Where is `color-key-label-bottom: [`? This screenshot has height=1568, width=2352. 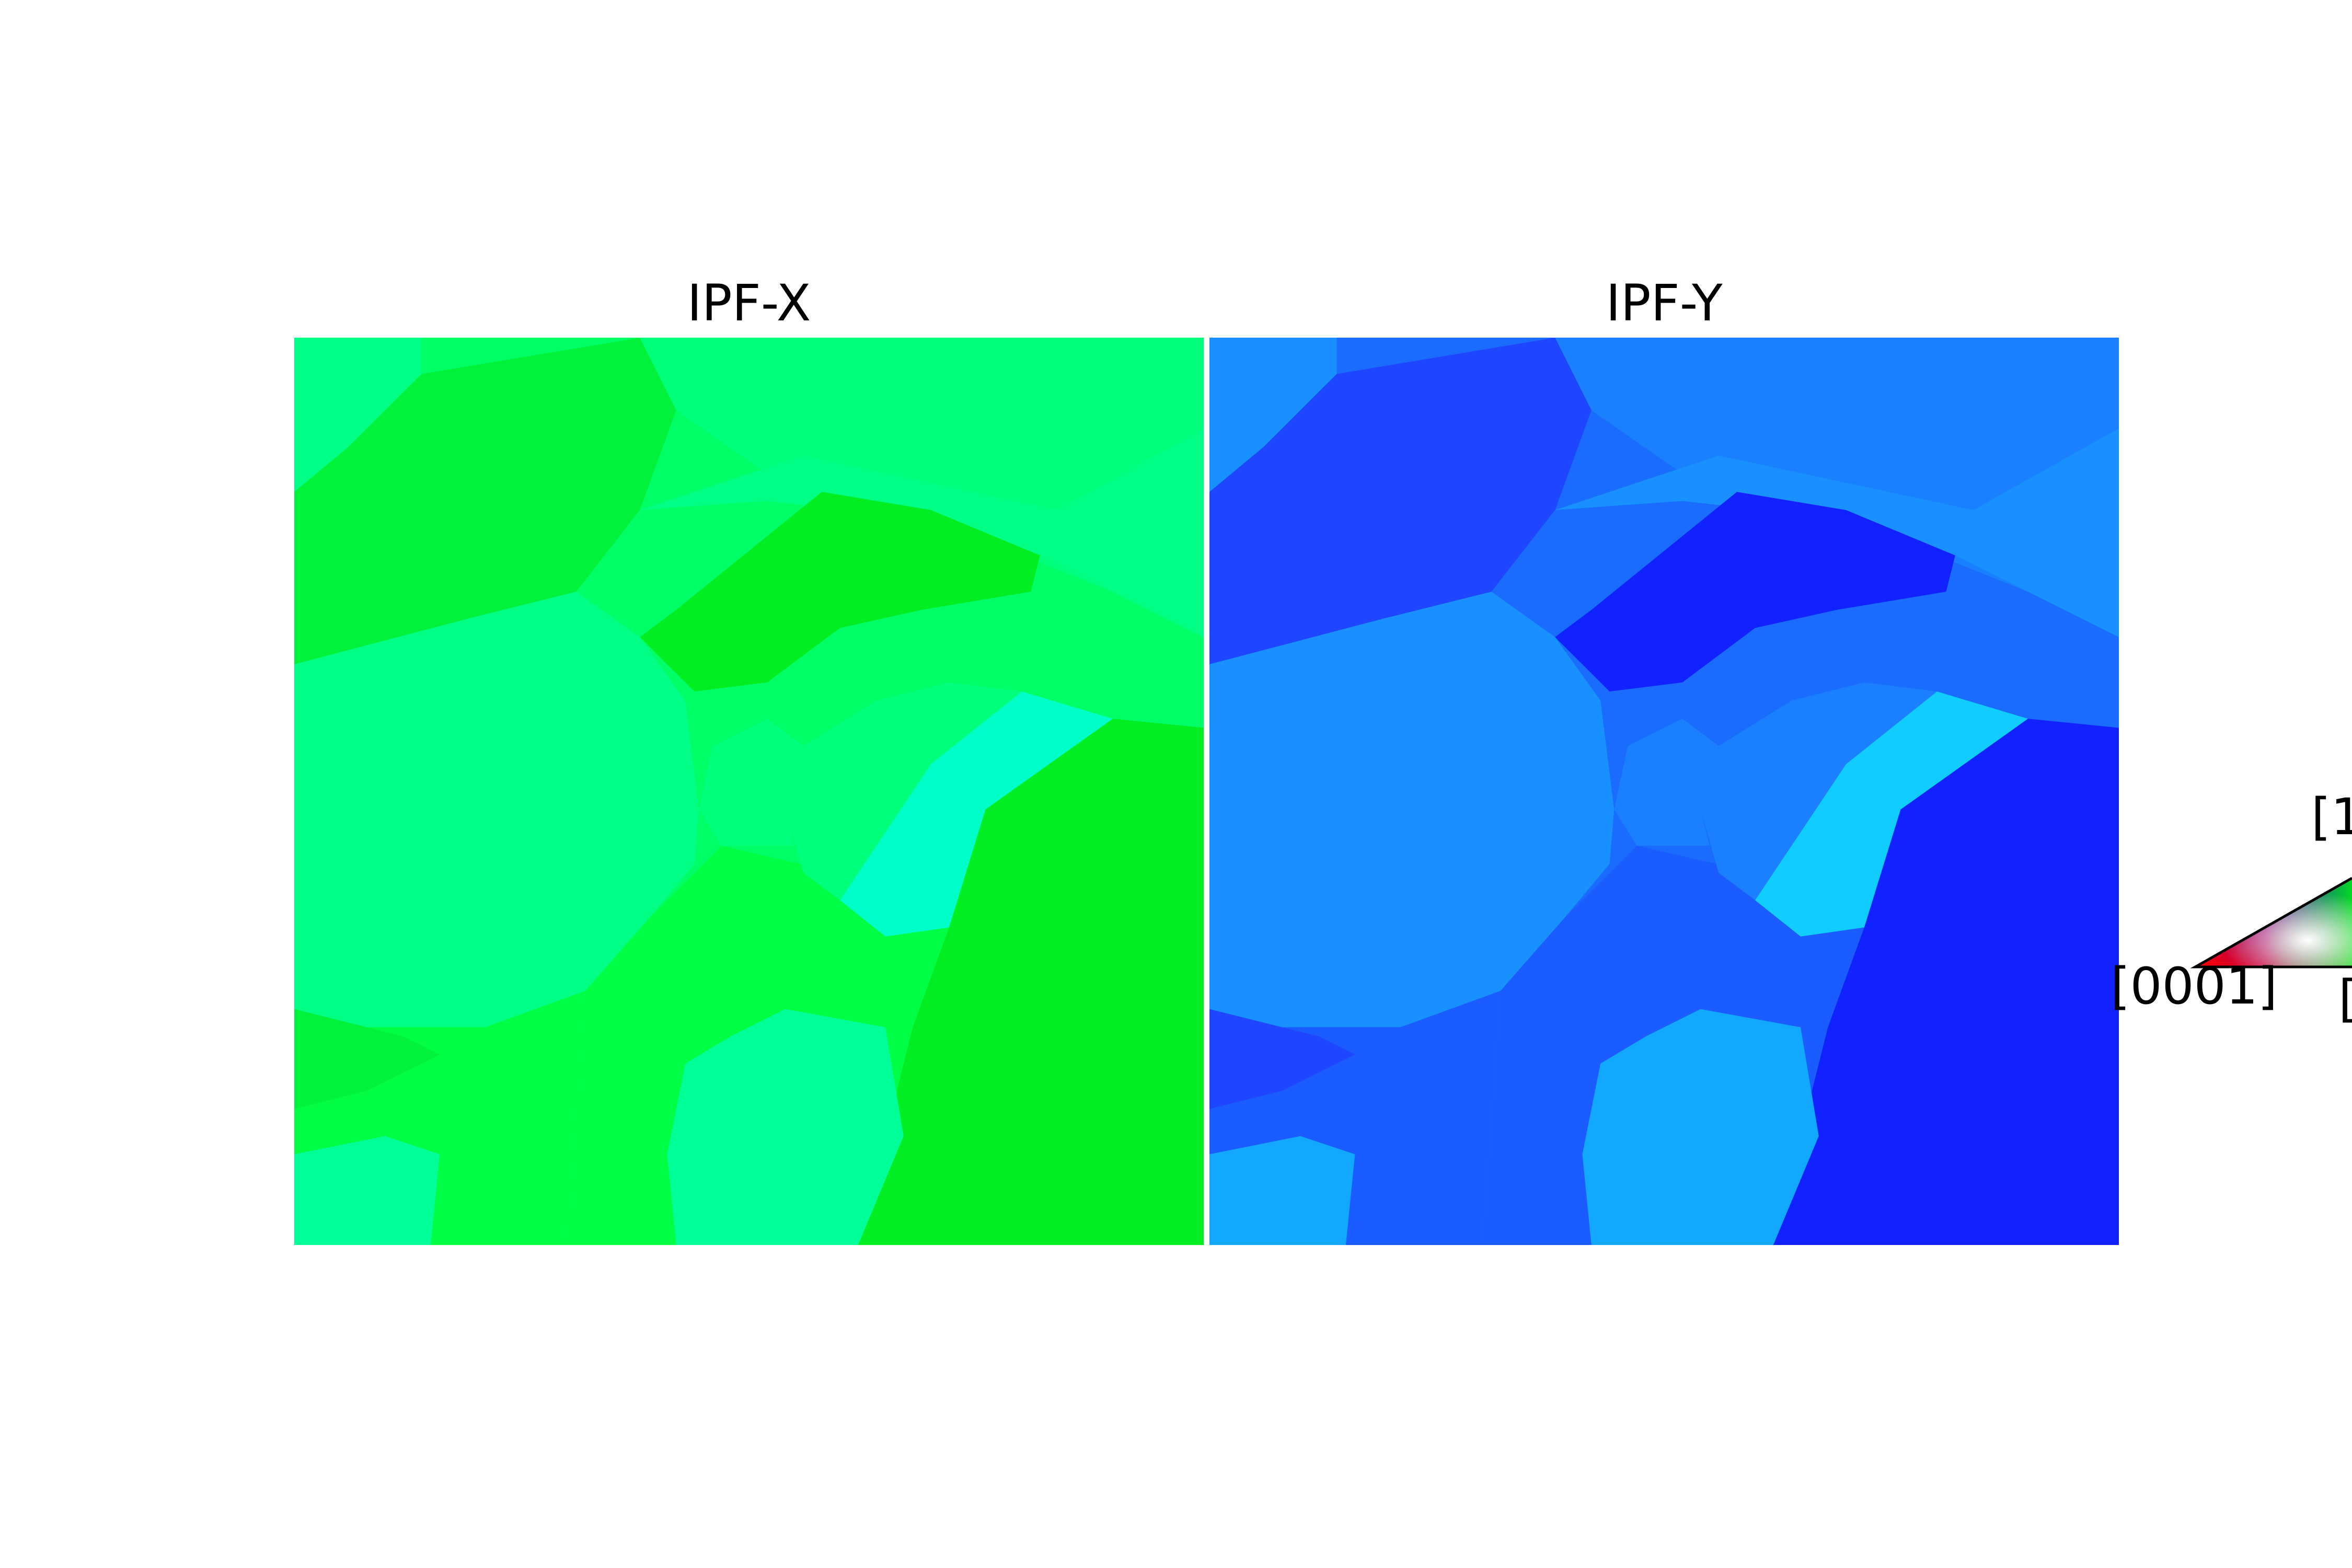
color-key-label-bottom: [ is located at coordinates (2345, 999).